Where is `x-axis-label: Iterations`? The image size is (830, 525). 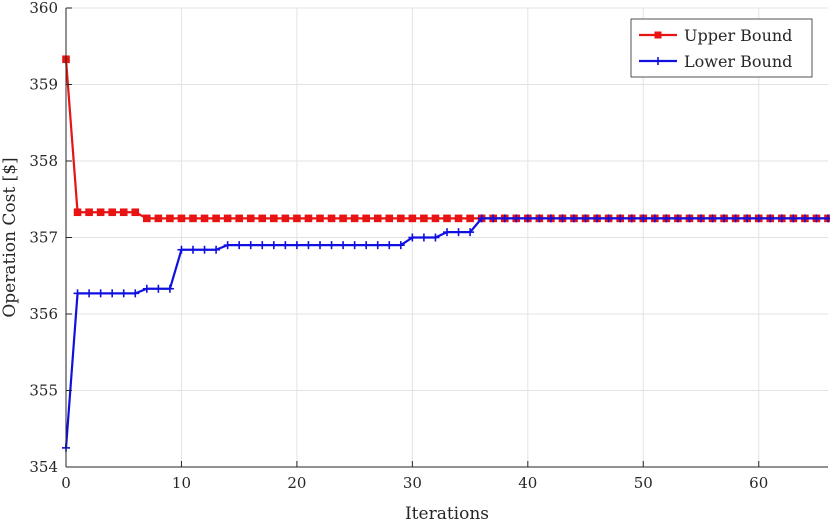 x-axis-label: Iterations is located at coordinates (447, 512).